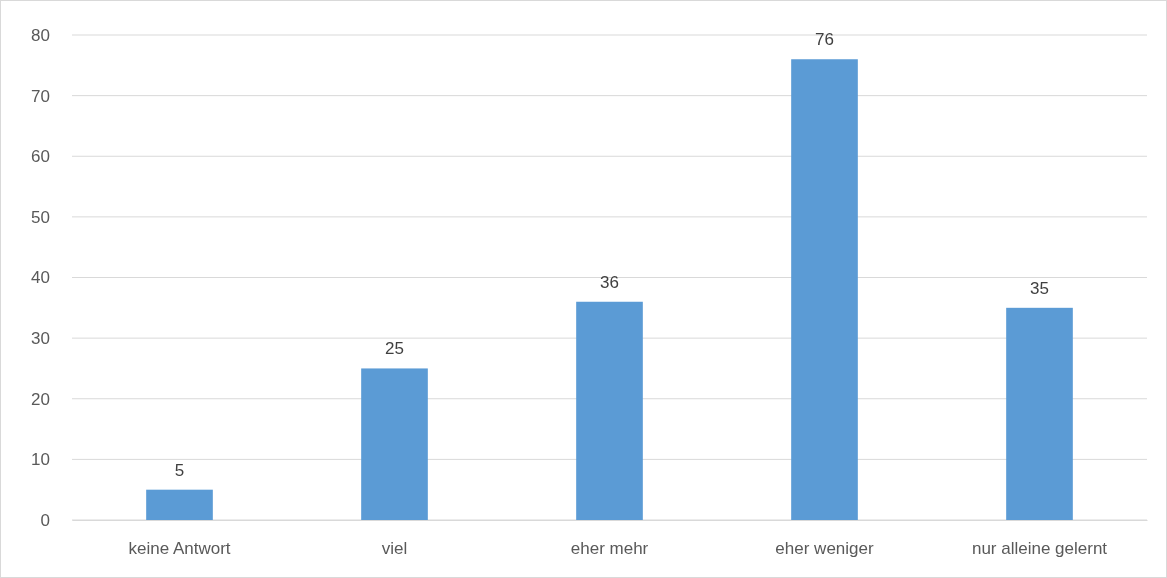 The width and height of the screenshot is (1167, 578). I want to click on data-label: 5, so click(179, 470).